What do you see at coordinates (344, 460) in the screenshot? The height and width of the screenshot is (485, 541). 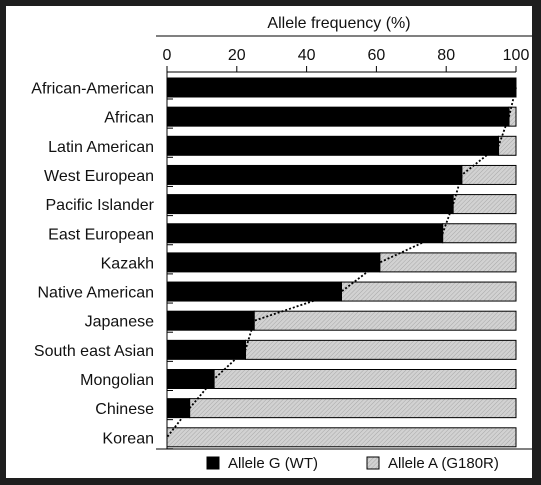 I see `legend: Allele G (WT) Allele A (G180R)` at bounding box center [344, 460].